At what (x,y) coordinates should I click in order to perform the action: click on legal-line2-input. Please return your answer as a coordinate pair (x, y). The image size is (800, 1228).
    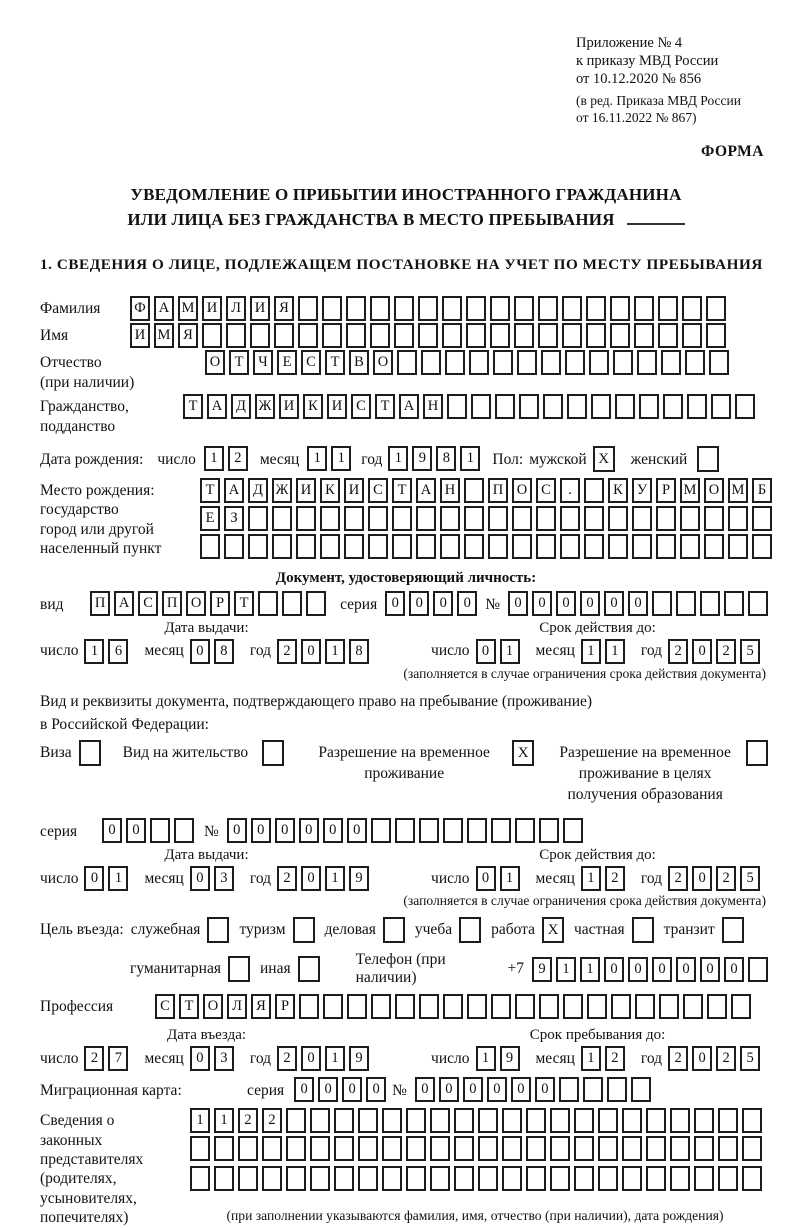
    Looking at the image, I should click on (478, 1149).